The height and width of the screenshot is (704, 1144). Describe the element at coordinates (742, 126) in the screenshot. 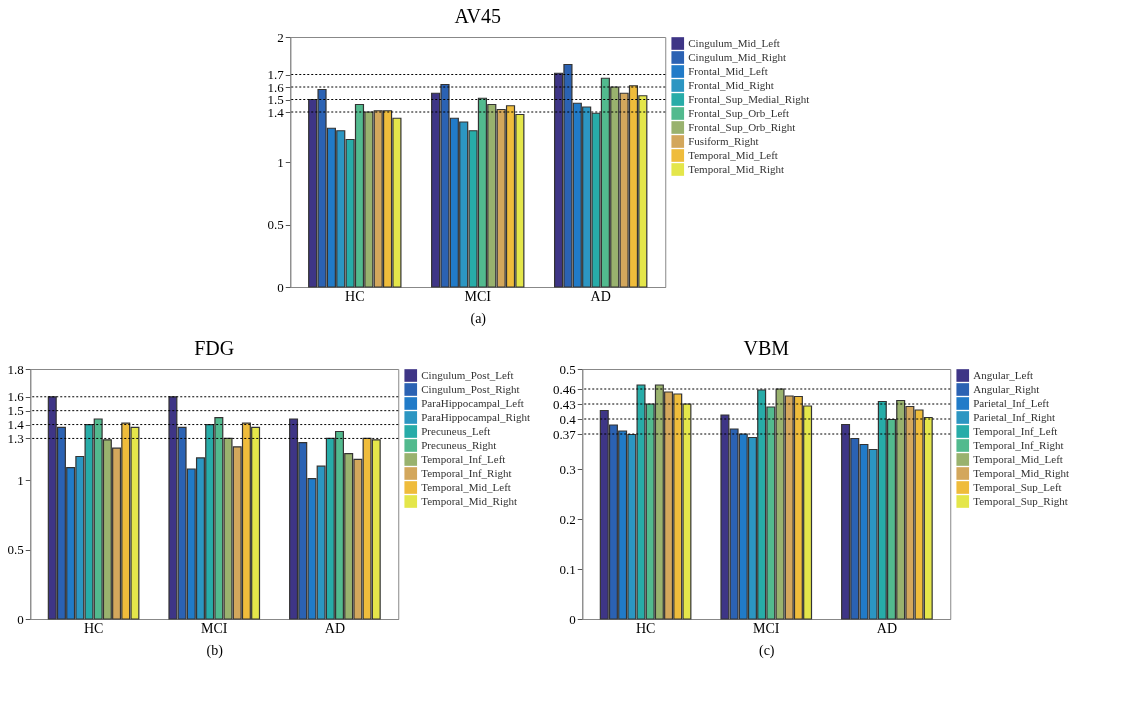

I see `legend-label: Frontal_Sup_Orb_Right` at that location.